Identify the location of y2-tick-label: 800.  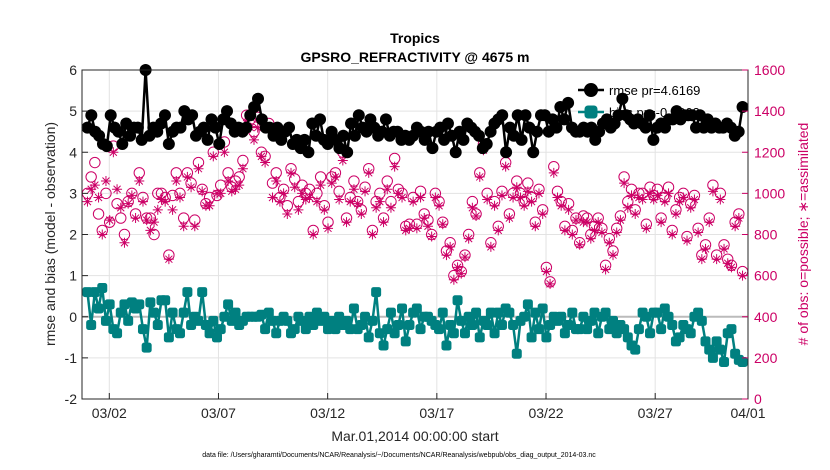
(766, 235).